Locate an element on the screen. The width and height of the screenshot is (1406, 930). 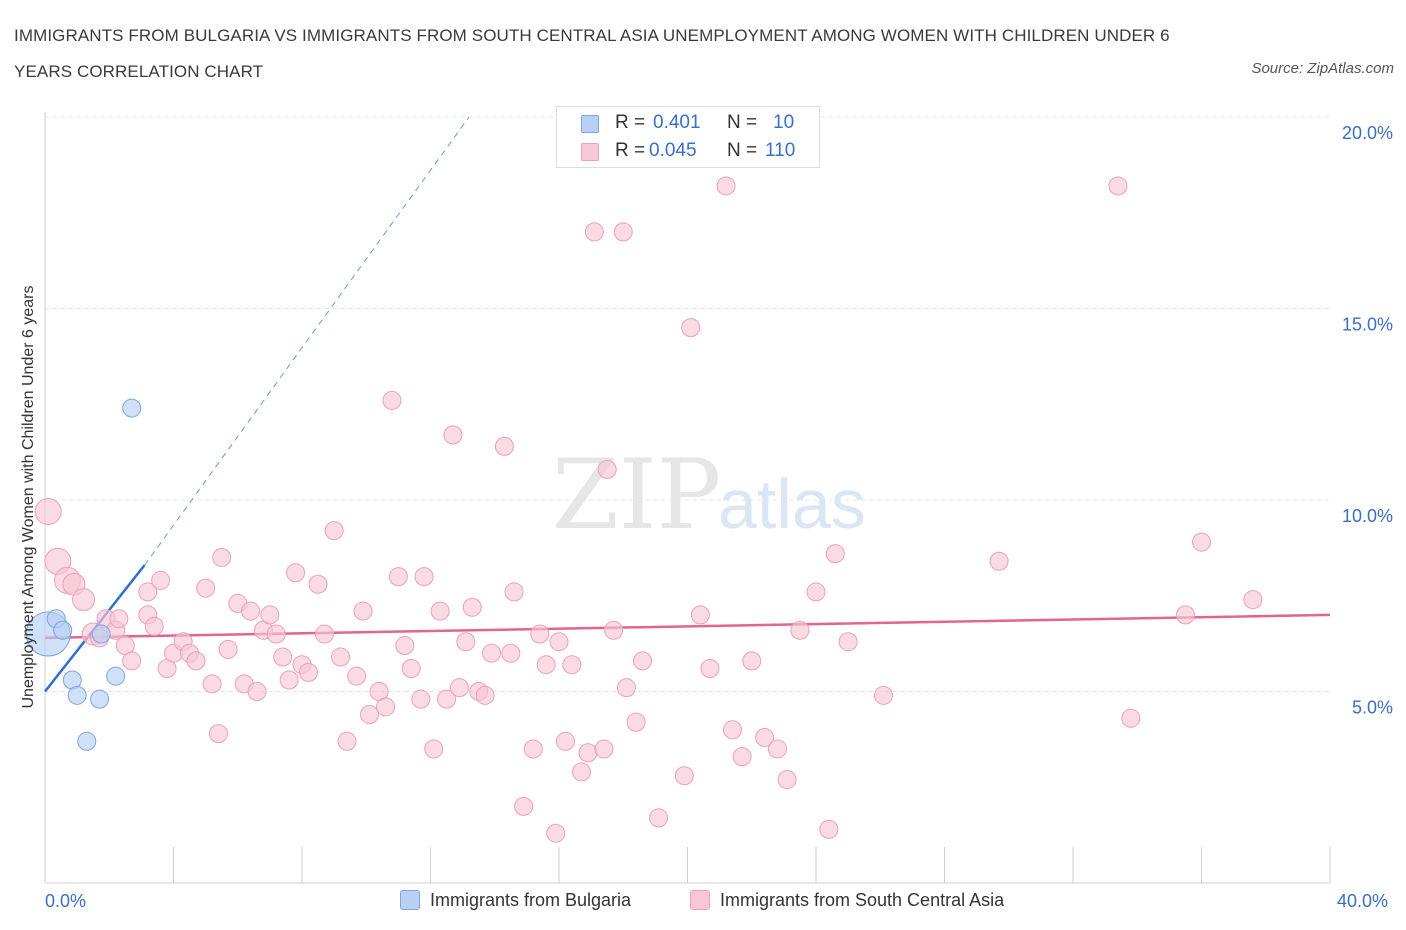
y-tick-label: 5.0% is located at coordinates (1372, 708).